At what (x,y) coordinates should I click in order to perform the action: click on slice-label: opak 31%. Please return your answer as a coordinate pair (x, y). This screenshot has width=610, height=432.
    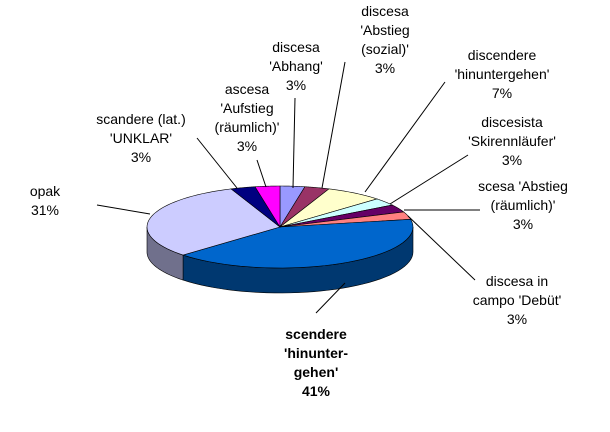
    Looking at the image, I should click on (45, 201).